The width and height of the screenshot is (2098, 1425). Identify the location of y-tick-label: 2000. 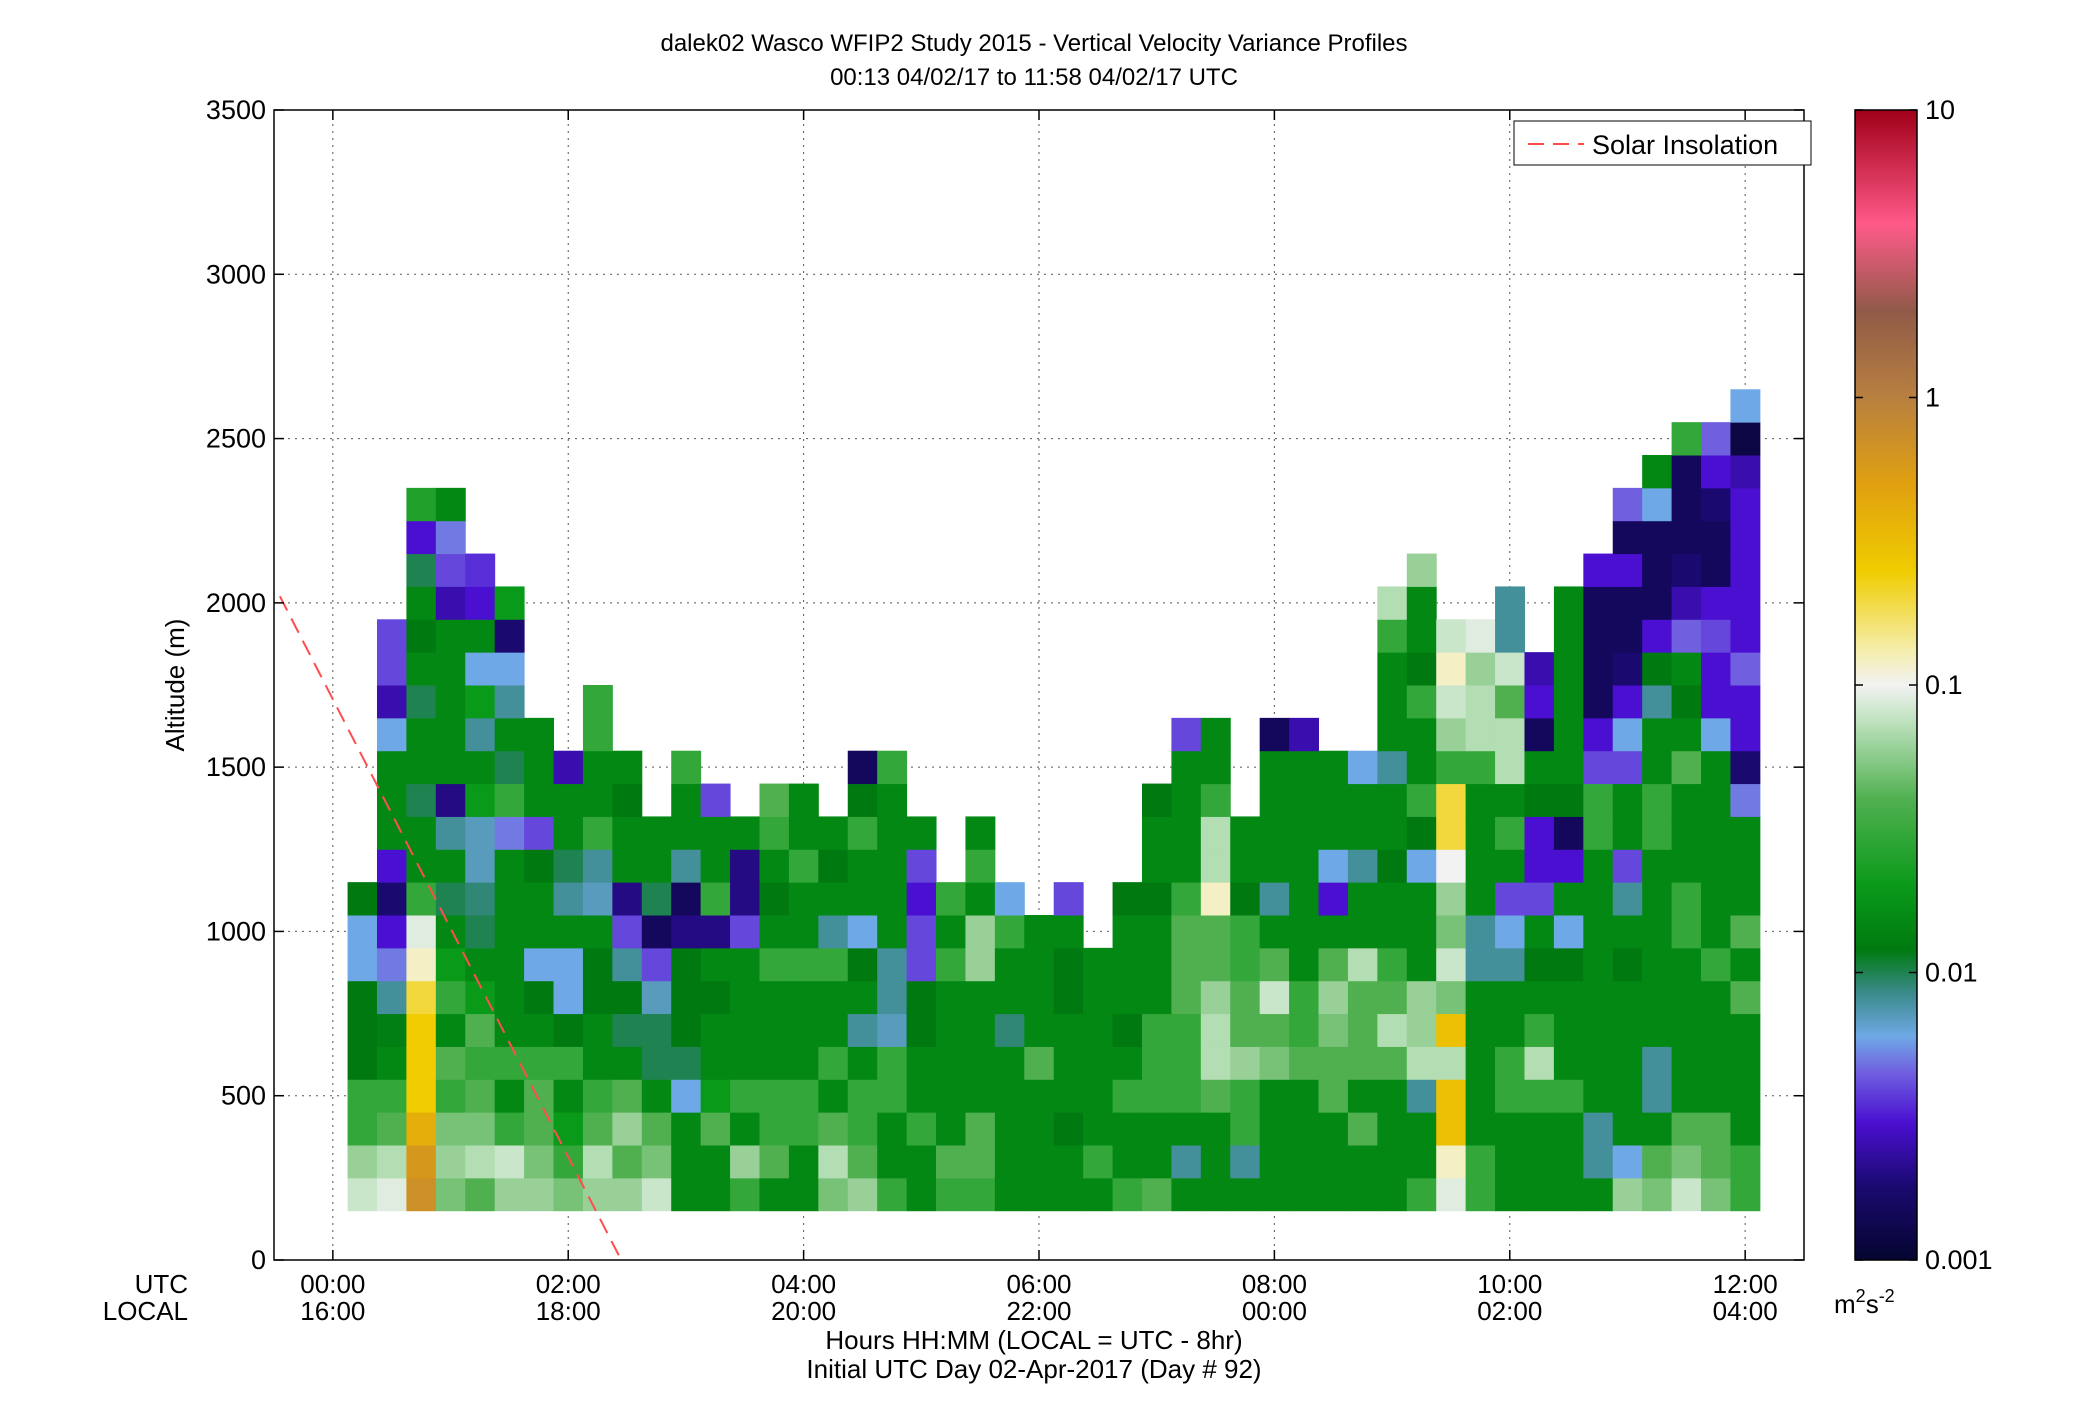
(236, 603).